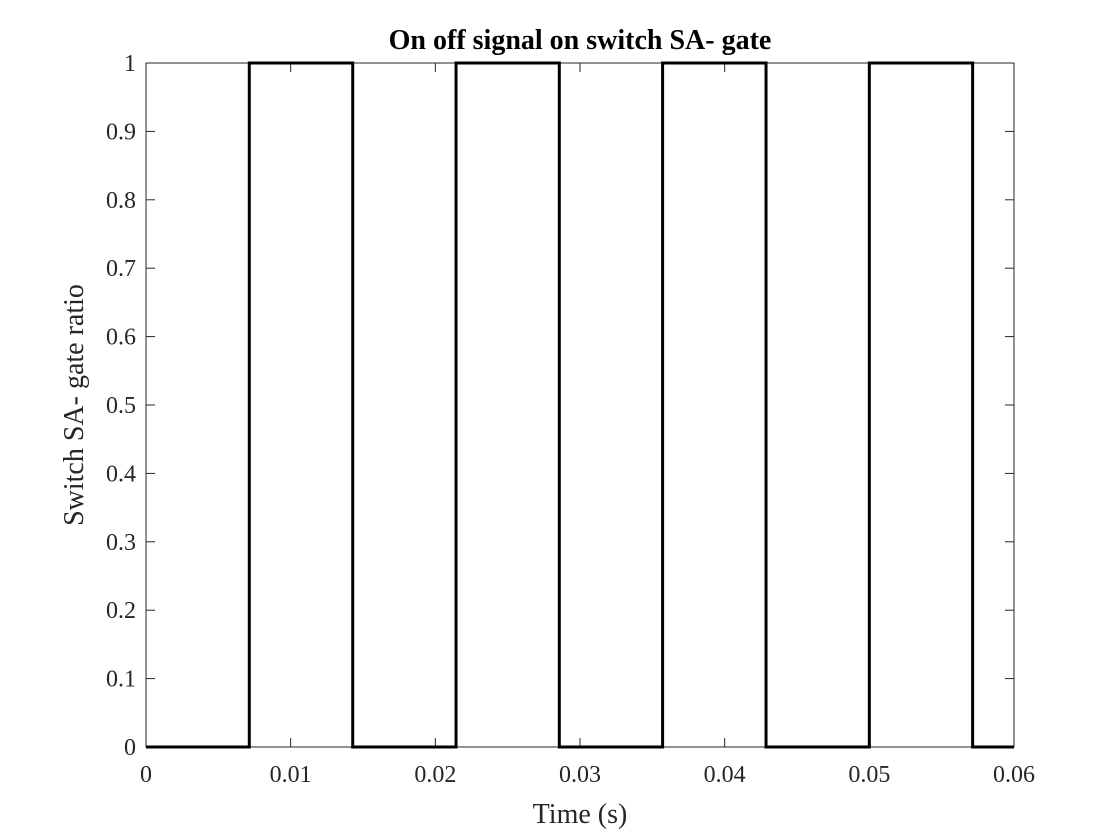 Image resolution: width=1120 pixels, height=840 pixels. I want to click on x-tick-label: 0.04, so click(725, 775).